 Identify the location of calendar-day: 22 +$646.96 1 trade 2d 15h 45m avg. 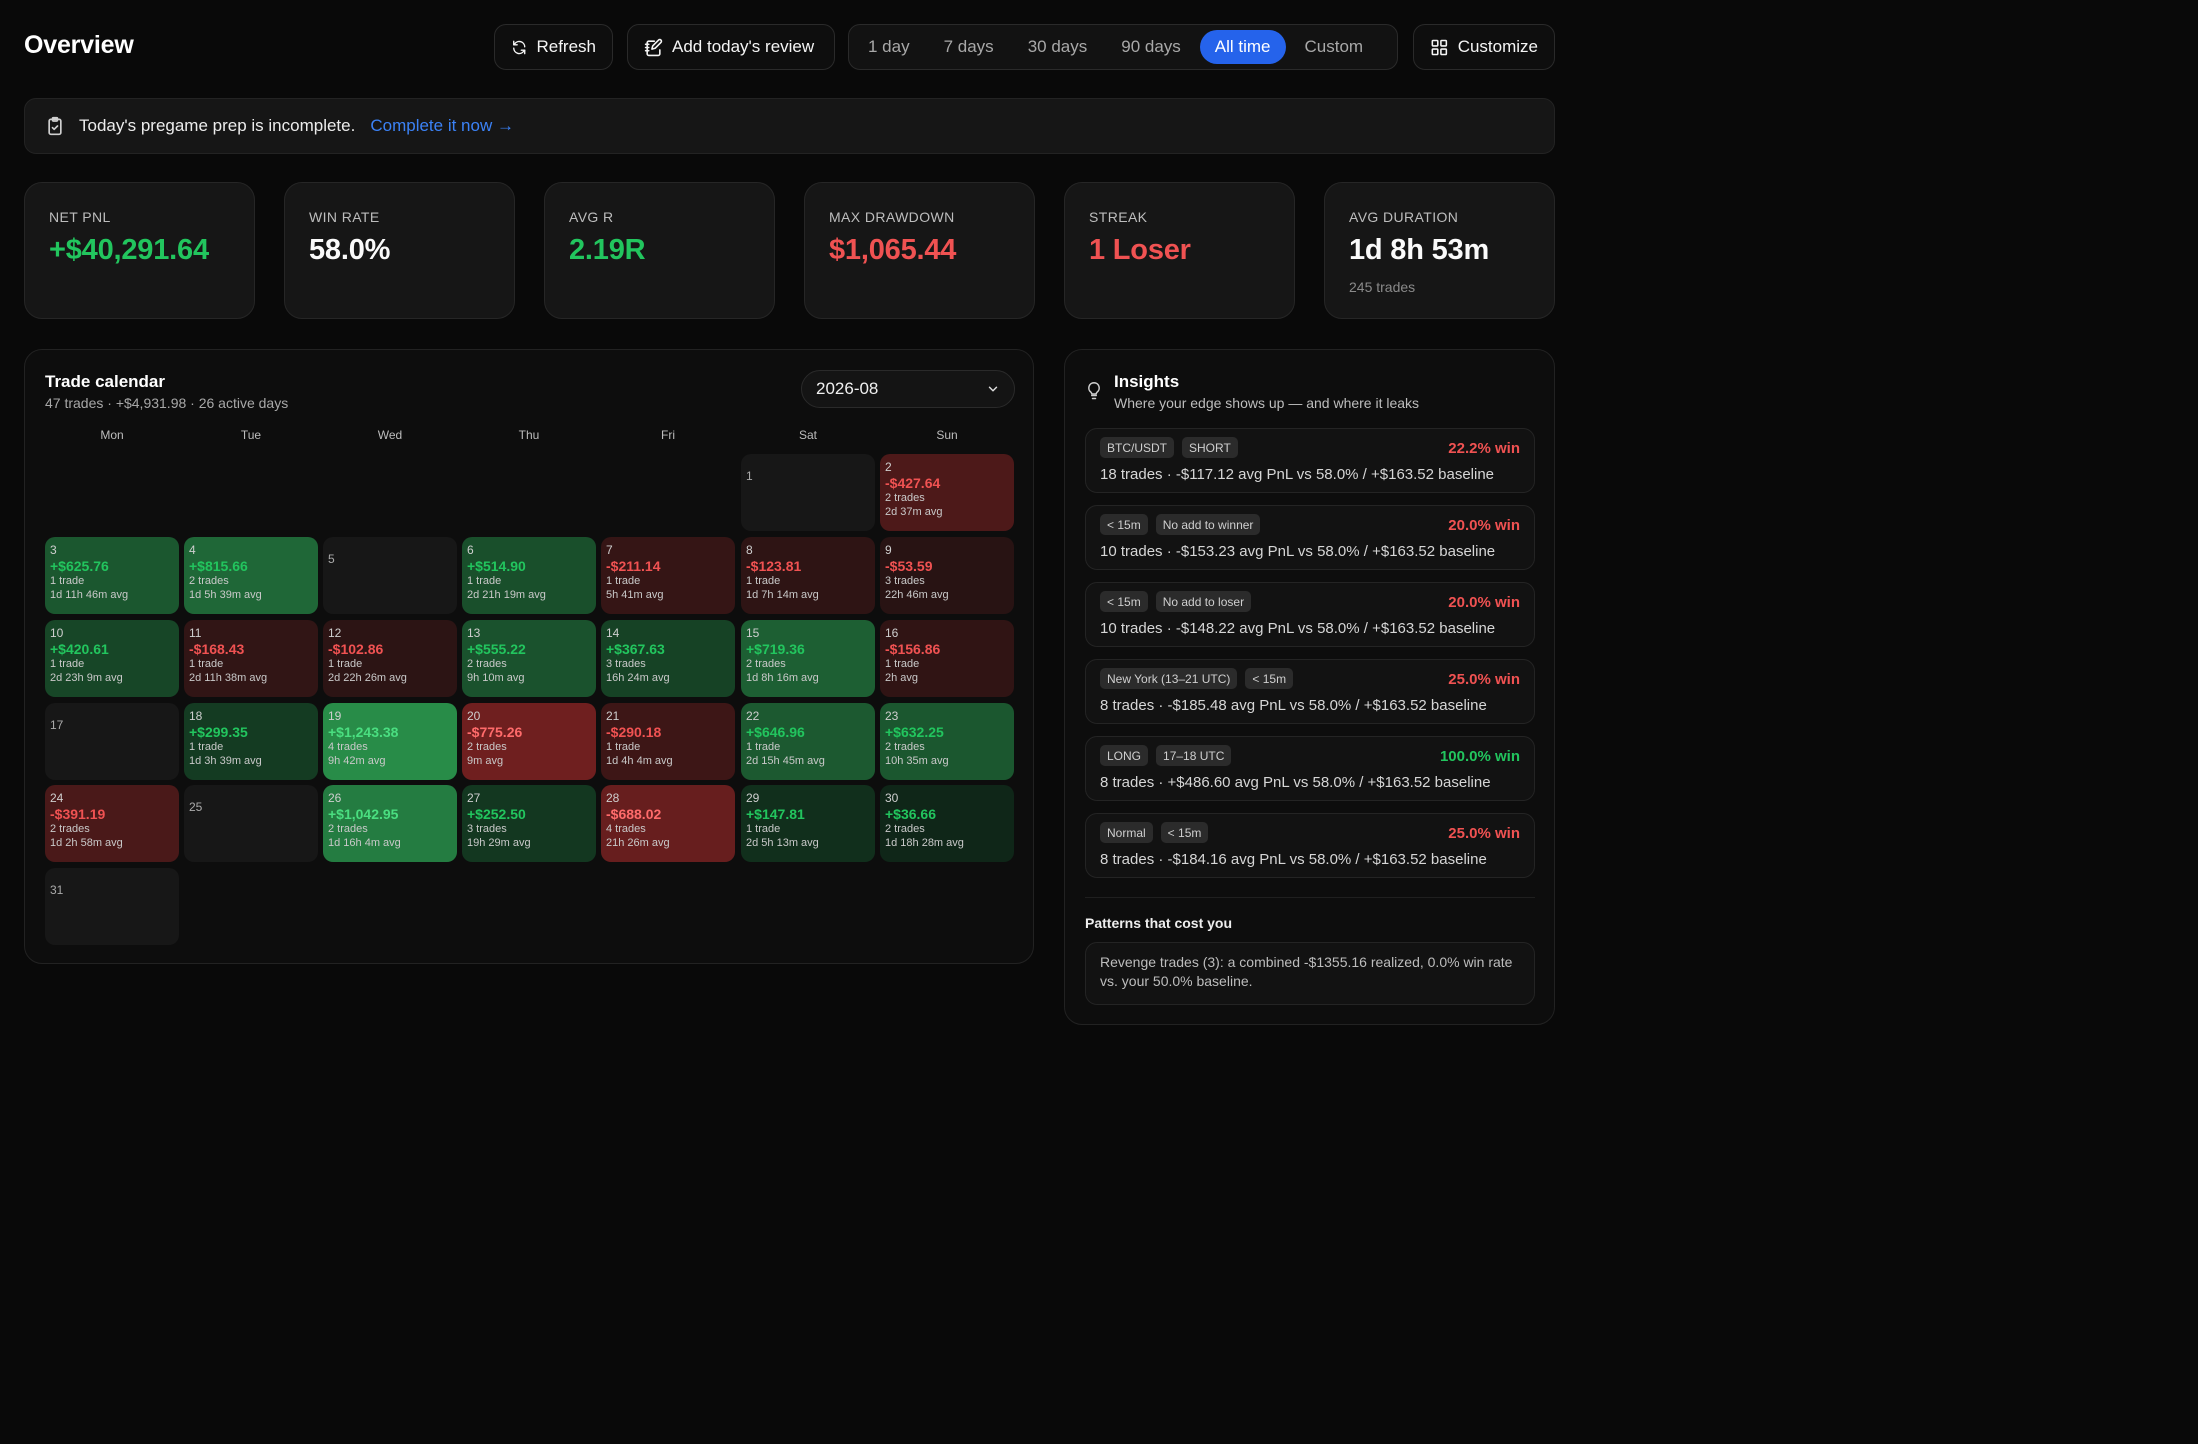
(808, 741).